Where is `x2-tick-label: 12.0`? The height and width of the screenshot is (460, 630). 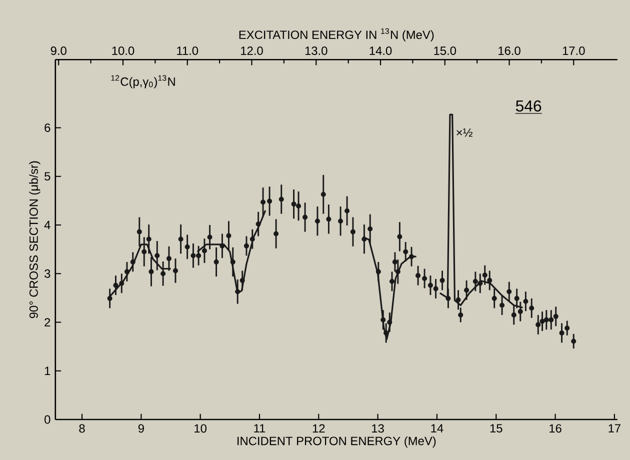 x2-tick-label: 12.0 is located at coordinates (252, 50).